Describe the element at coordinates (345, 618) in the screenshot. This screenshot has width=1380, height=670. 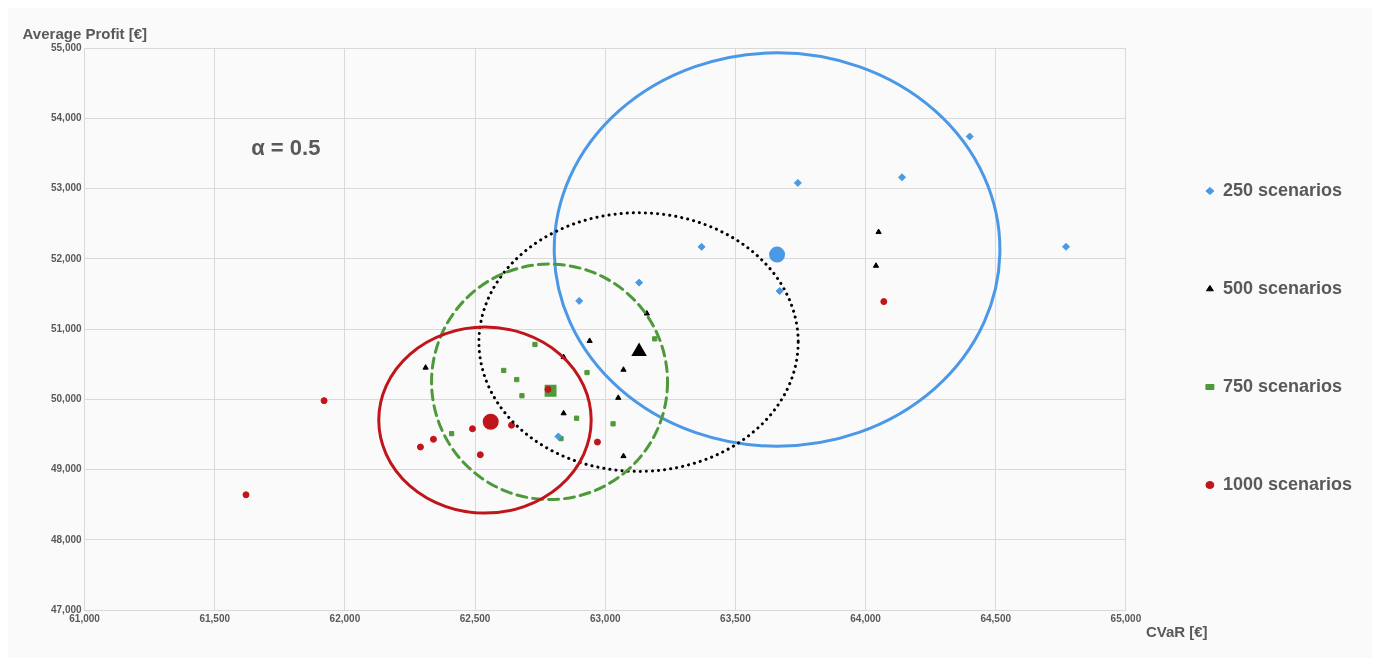
I see `x-tick-label: 62,000` at that location.